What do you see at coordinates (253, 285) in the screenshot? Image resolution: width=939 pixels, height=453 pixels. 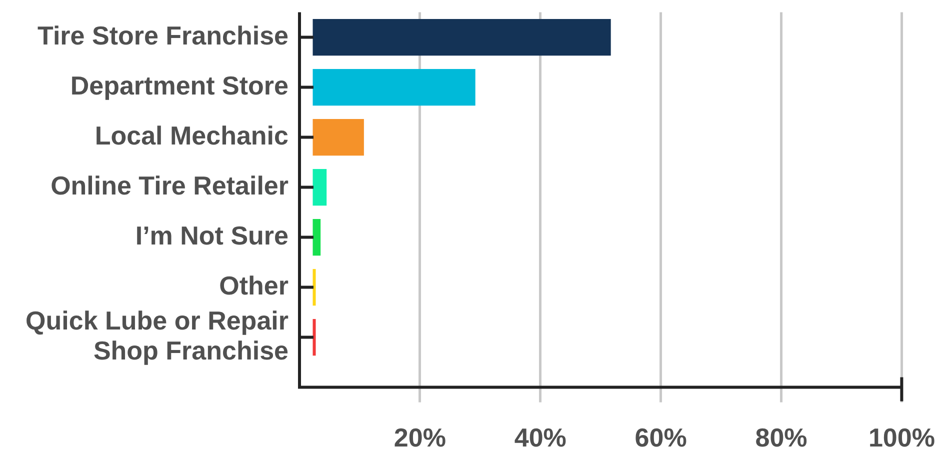 I see `y-tick-label: Other` at bounding box center [253, 285].